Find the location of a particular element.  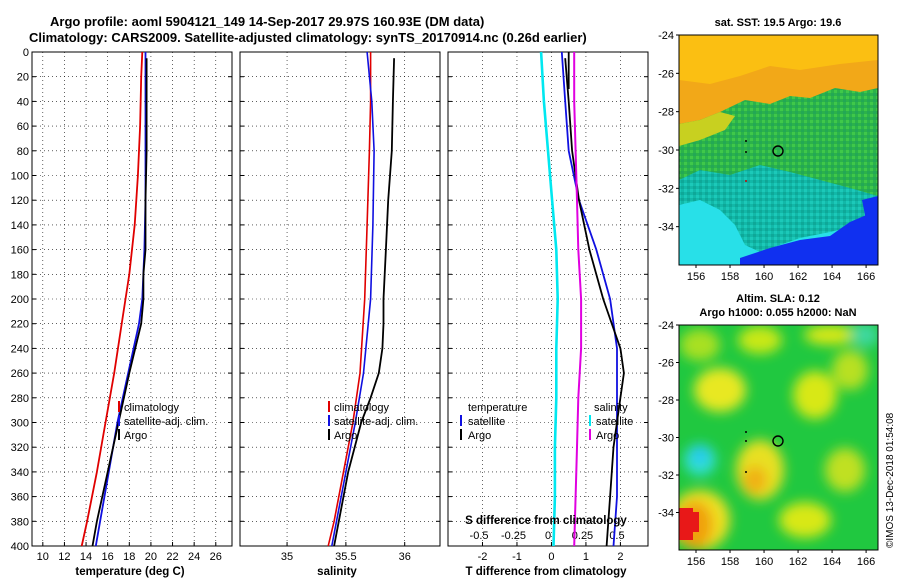

legend-temperature-heading: temperature is located at coordinates (497, 408).